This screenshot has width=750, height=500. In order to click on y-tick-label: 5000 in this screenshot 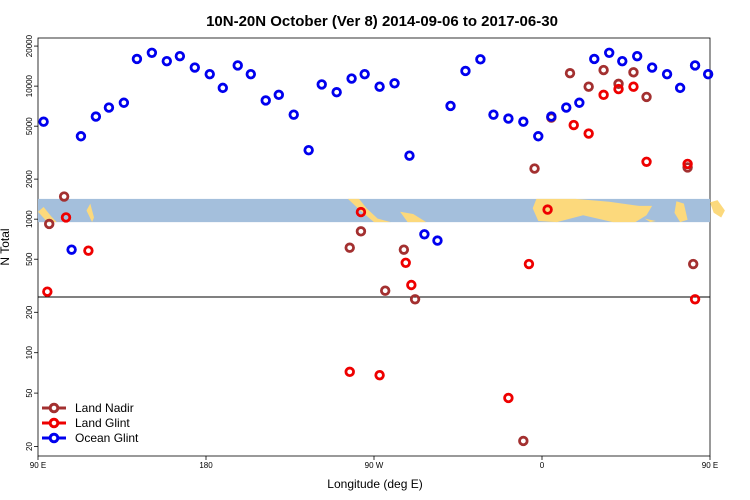, I will do `click(29, 126)`.